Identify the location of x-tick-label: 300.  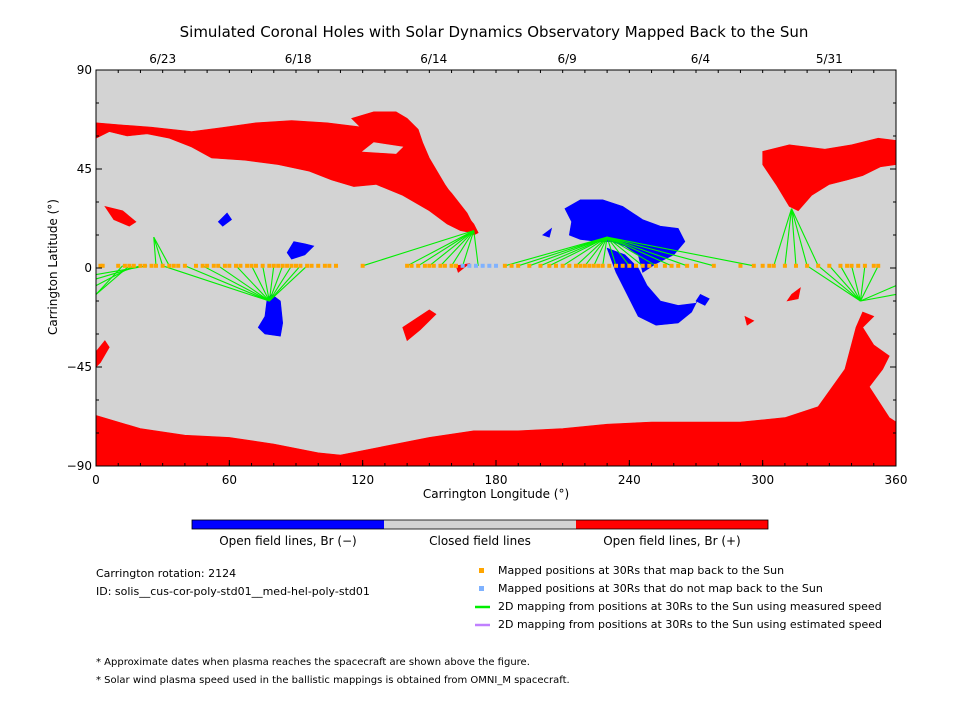
(762, 480).